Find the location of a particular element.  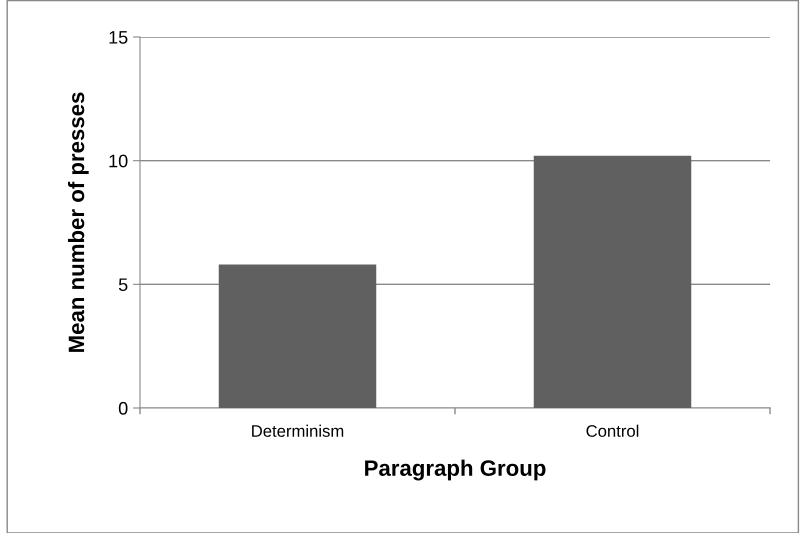

y-tick-label: 15 is located at coordinates (118, 37).